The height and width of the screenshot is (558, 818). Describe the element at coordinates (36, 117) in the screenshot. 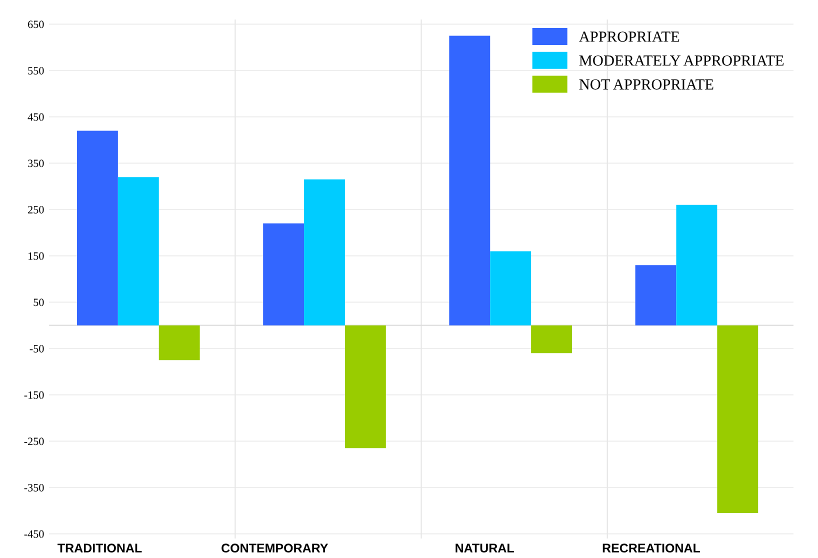

I see `y-tick-label: 450` at that location.